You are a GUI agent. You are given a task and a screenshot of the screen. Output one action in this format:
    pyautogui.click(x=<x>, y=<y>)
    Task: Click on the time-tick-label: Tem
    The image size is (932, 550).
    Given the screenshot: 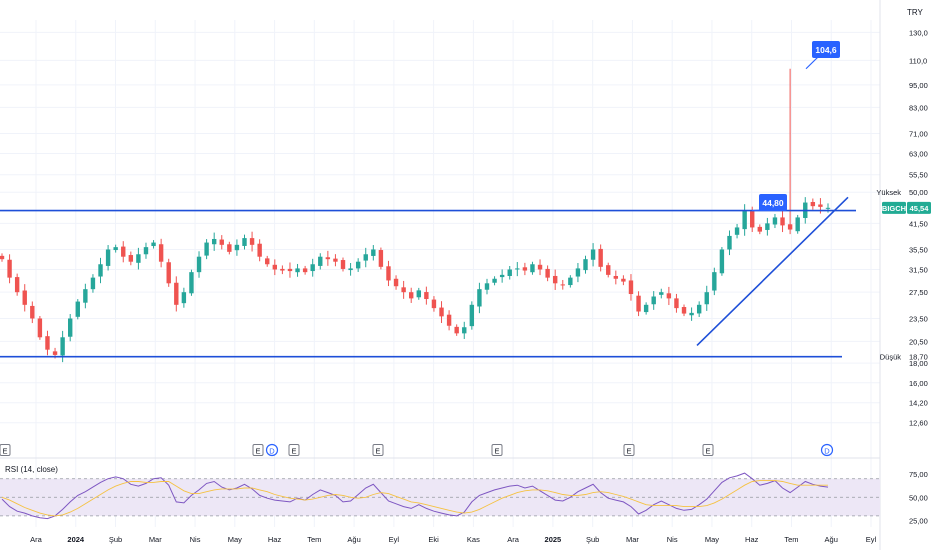 What is the action you would take?
    pyautogui.click(x=314, y=539)
    